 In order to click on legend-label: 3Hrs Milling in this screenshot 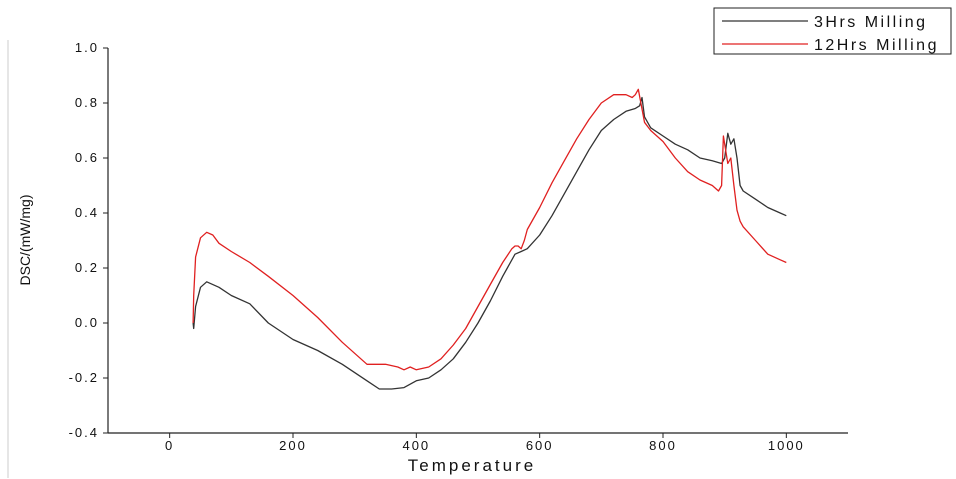, I will do `click(871, 22)`.